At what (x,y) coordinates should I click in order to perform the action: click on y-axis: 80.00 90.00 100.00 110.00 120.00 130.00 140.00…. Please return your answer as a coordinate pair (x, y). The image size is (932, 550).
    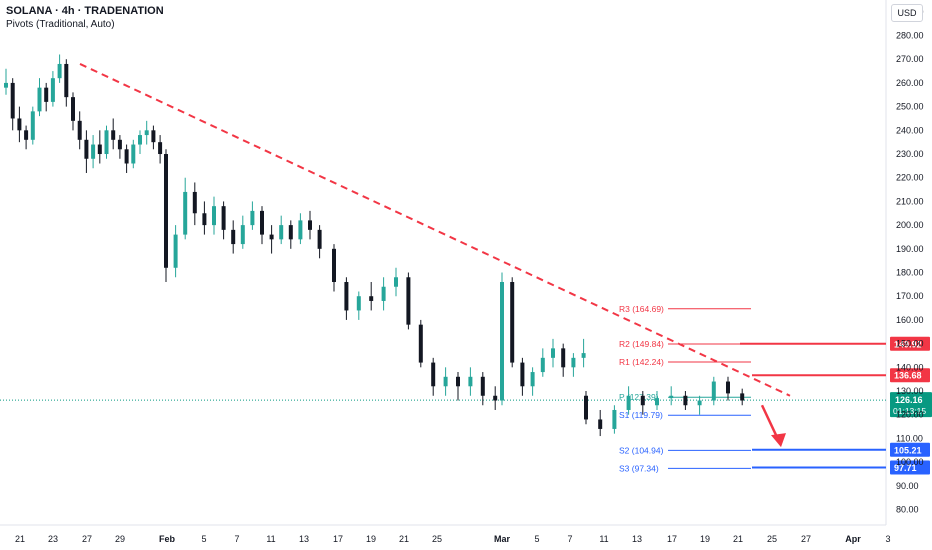
    Looking at the image, I should click on (910, 261).